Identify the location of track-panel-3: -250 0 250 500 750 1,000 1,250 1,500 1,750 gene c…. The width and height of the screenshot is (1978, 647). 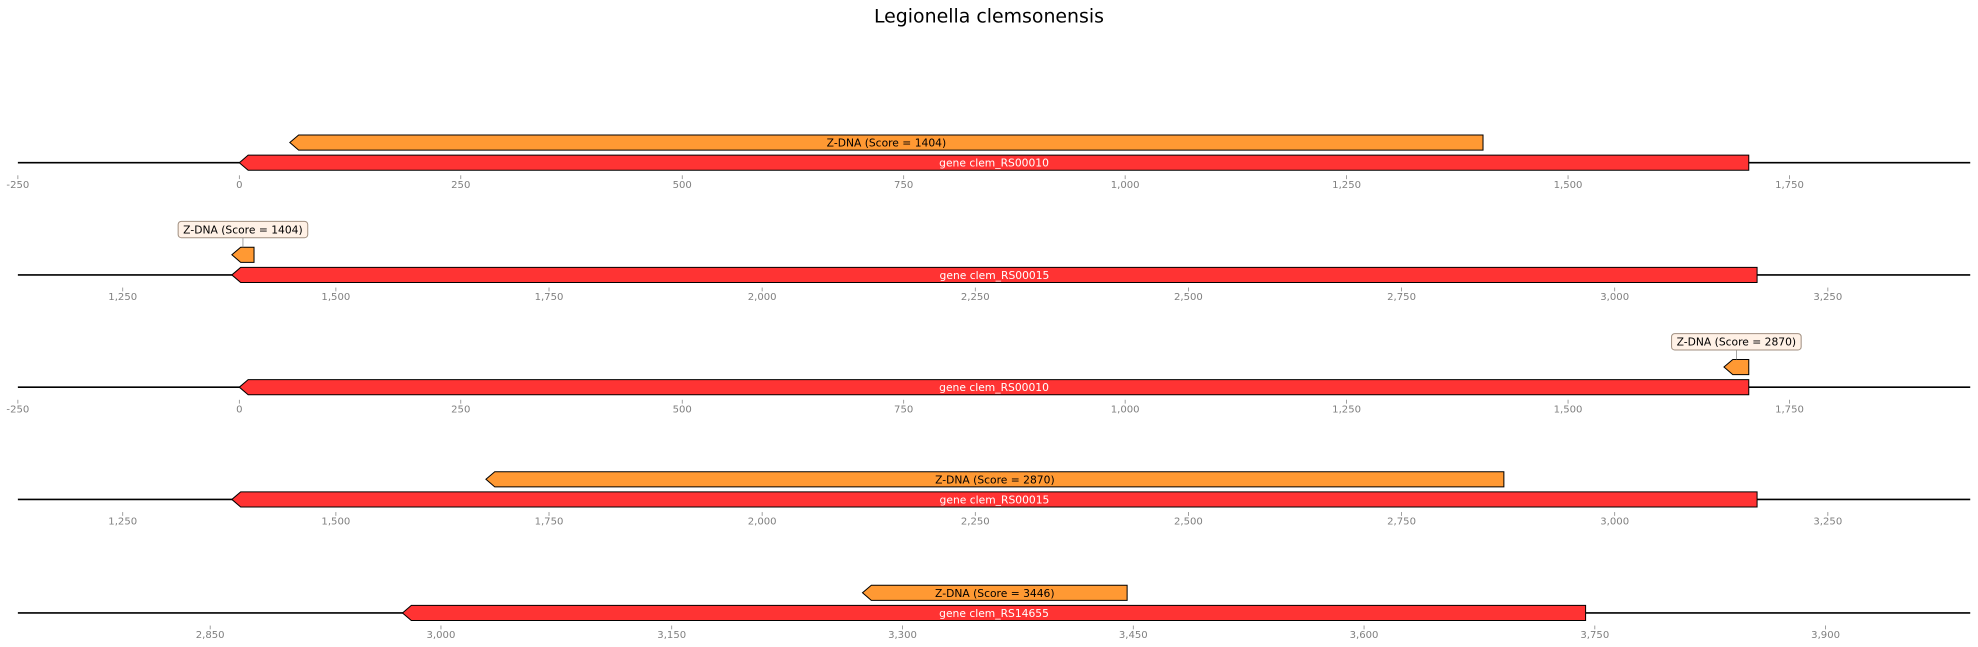
(988, 374).